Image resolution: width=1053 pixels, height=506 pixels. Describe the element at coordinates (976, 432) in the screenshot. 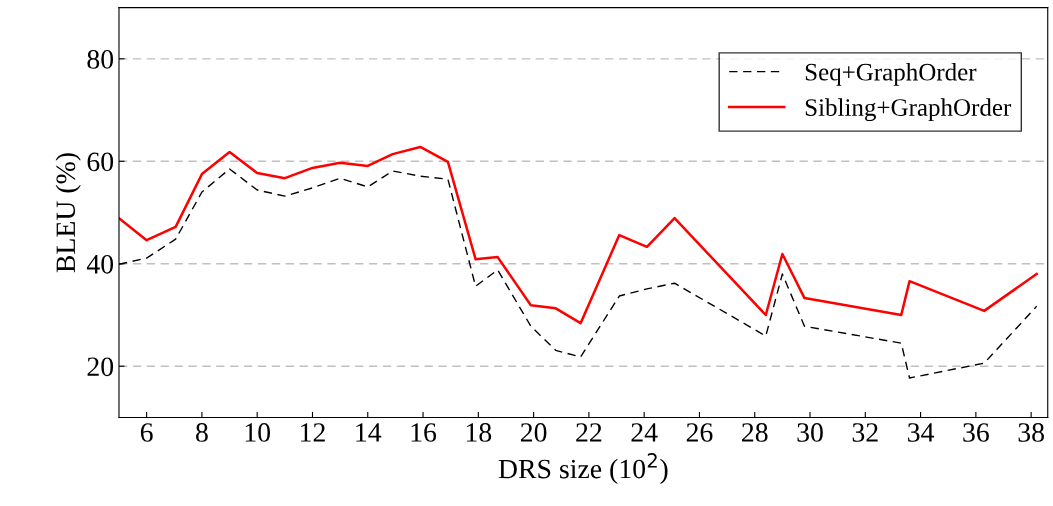

I see `x-tick-label: 36` at that location.